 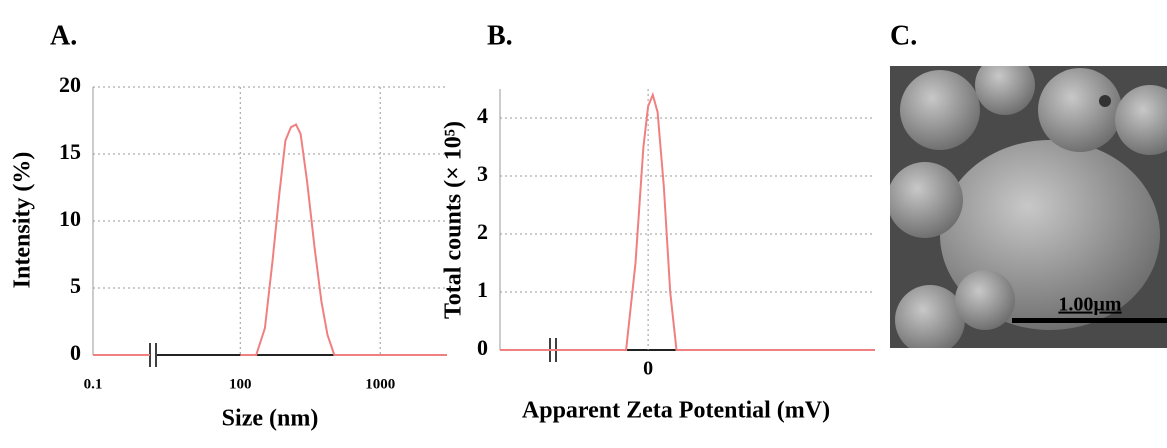 What do you see at coordinates (270, 419) in the screenshot?
I see `x-axis-label: Size (nm)` at bounding box center [270, 419].